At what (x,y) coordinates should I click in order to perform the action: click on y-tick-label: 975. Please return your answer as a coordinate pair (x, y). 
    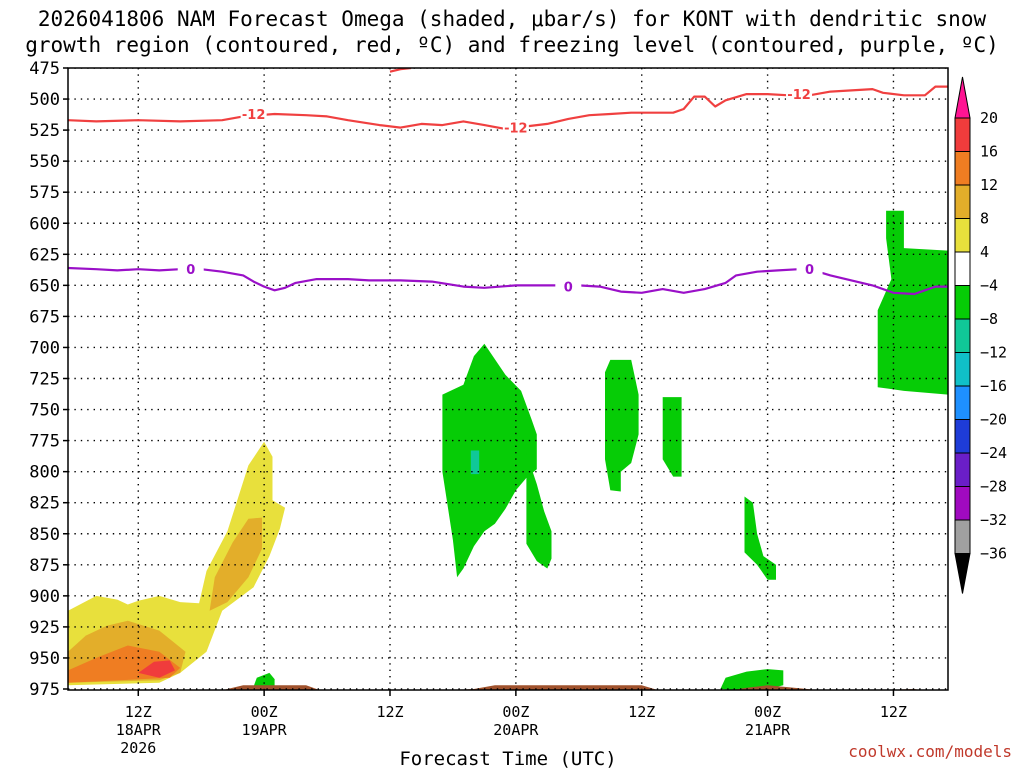
    Looking at the image, I should click on (44, 690).